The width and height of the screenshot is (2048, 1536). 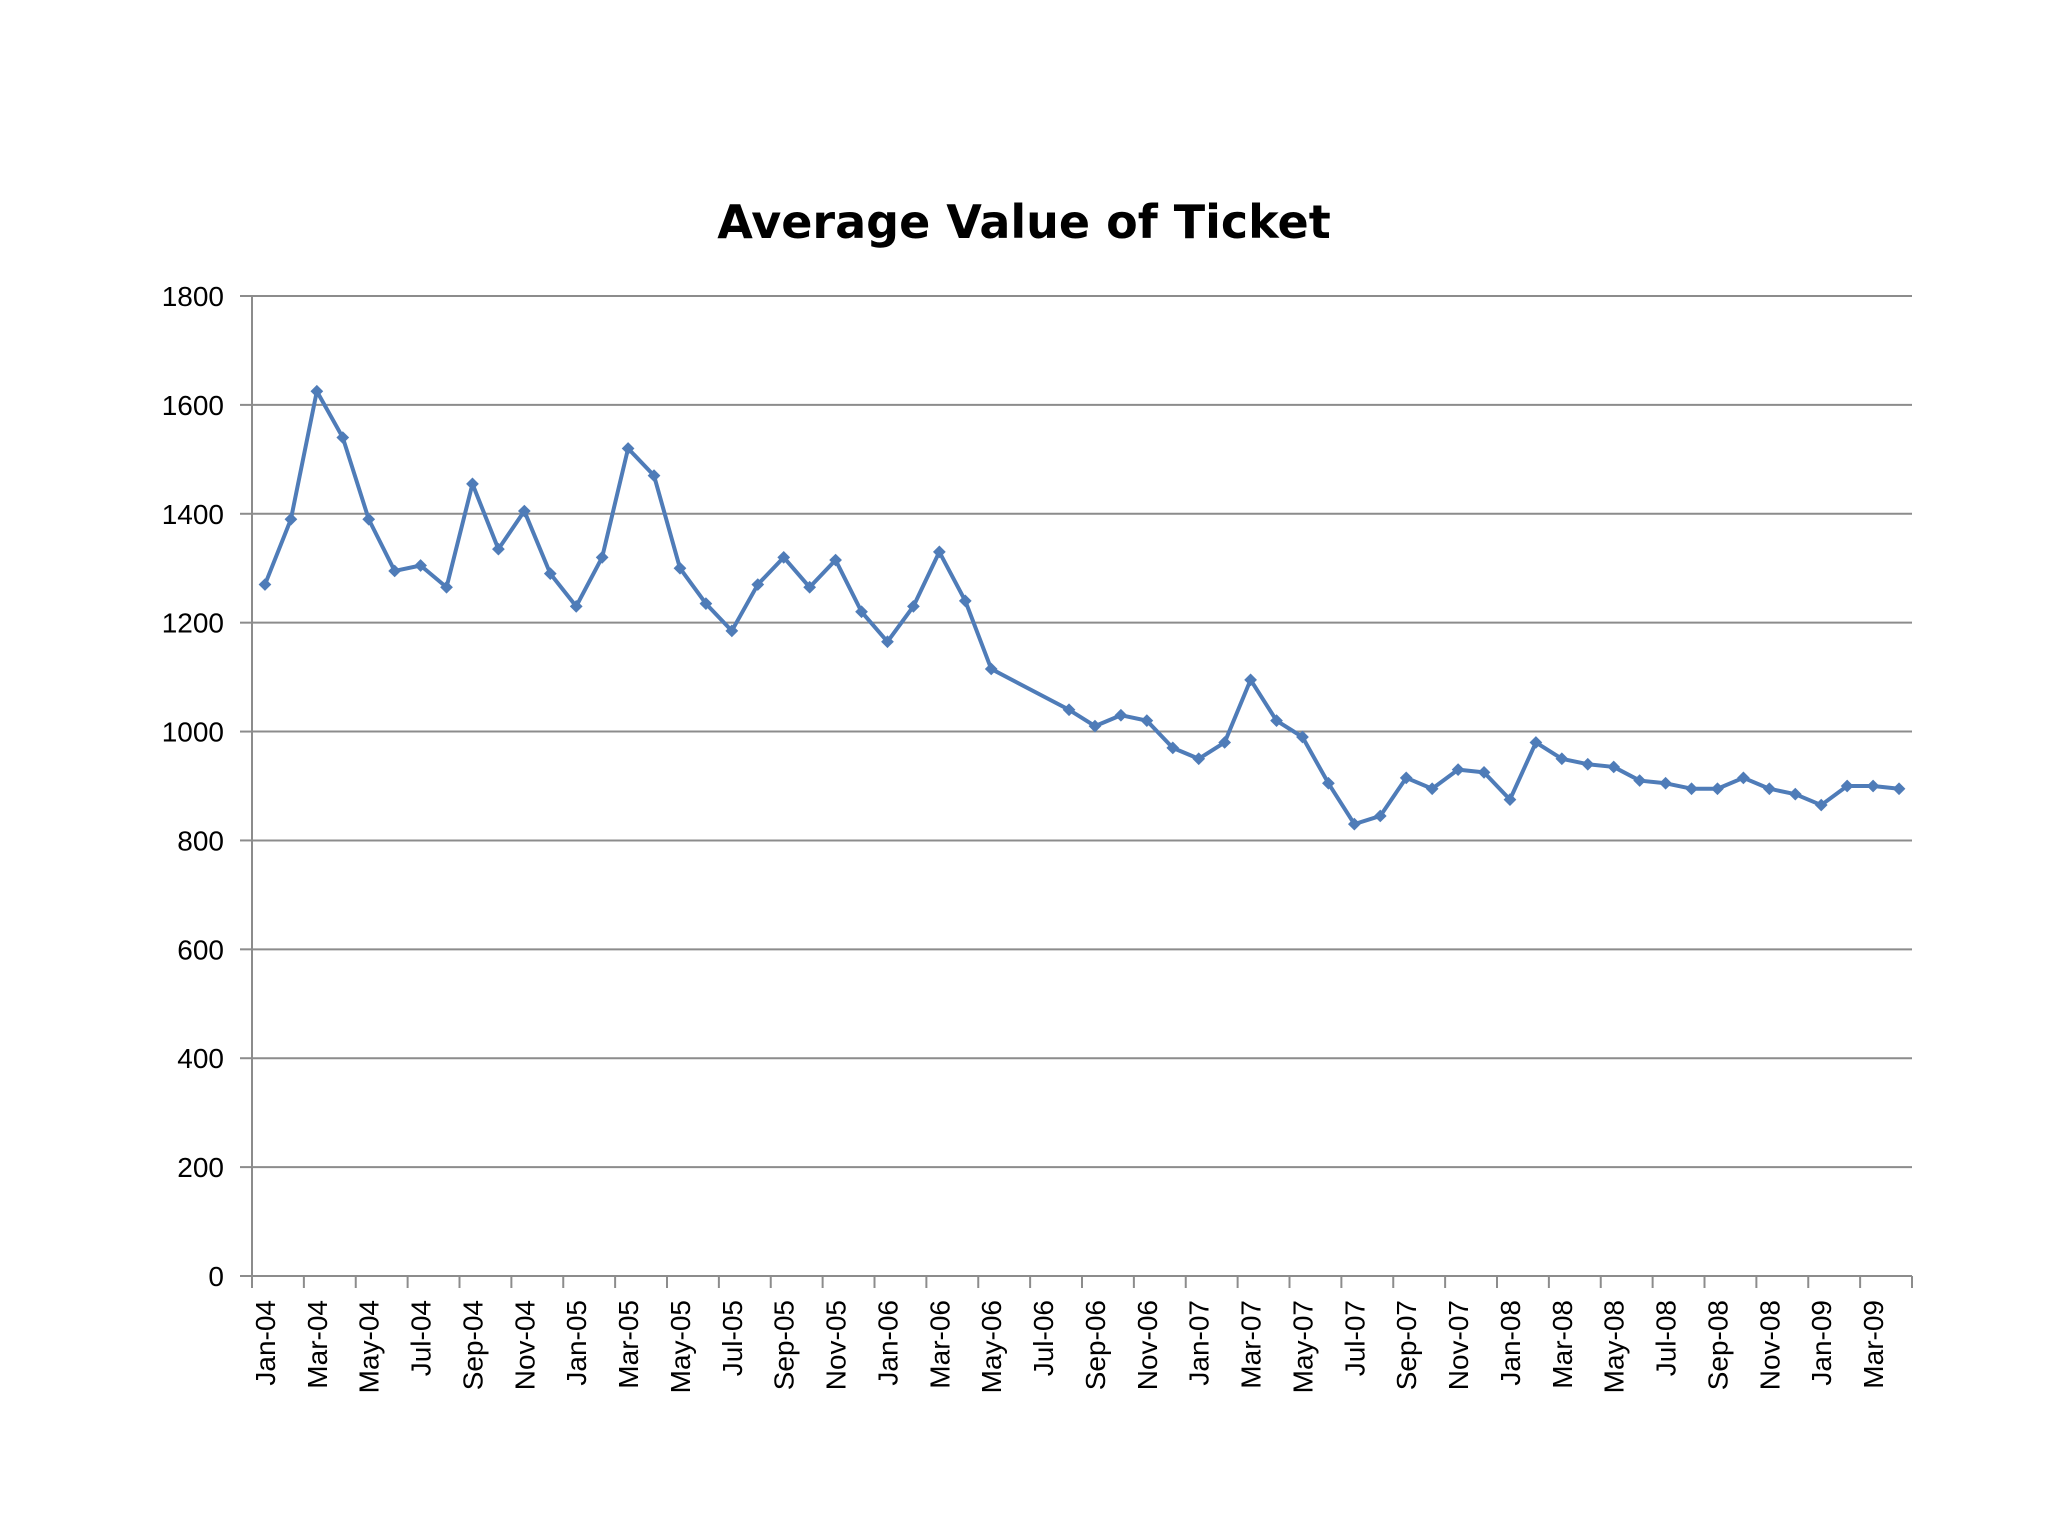 I want to click on x-tick-label: Mar-05, so click(x=628, y=1344).